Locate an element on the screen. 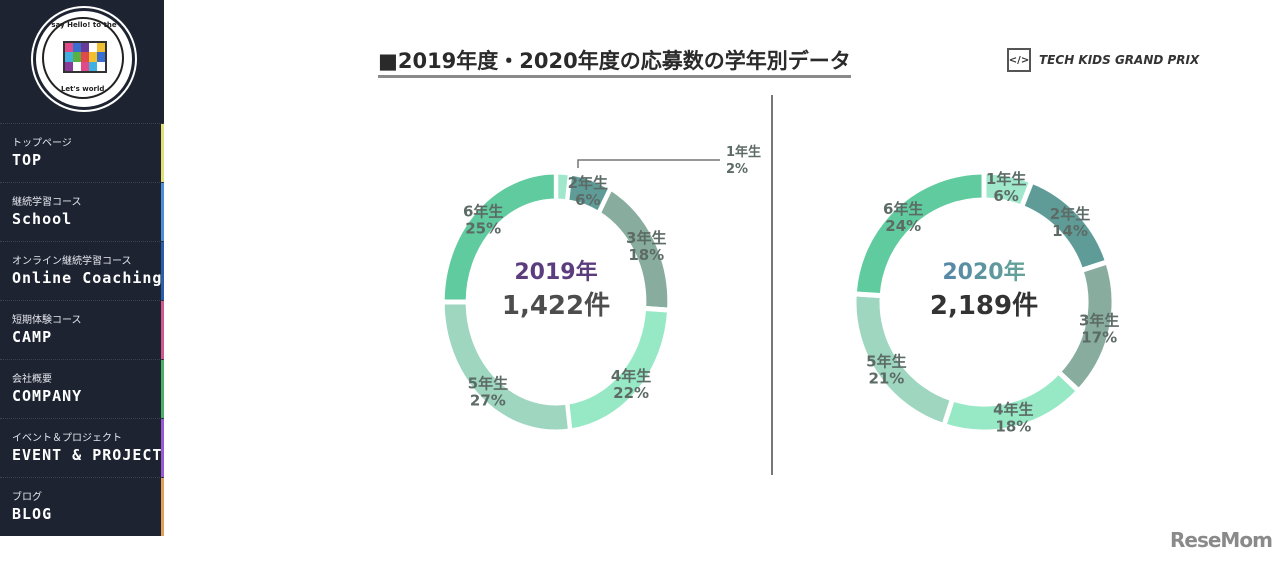  percent-label: 14% is located at coordinates (1070, 231).